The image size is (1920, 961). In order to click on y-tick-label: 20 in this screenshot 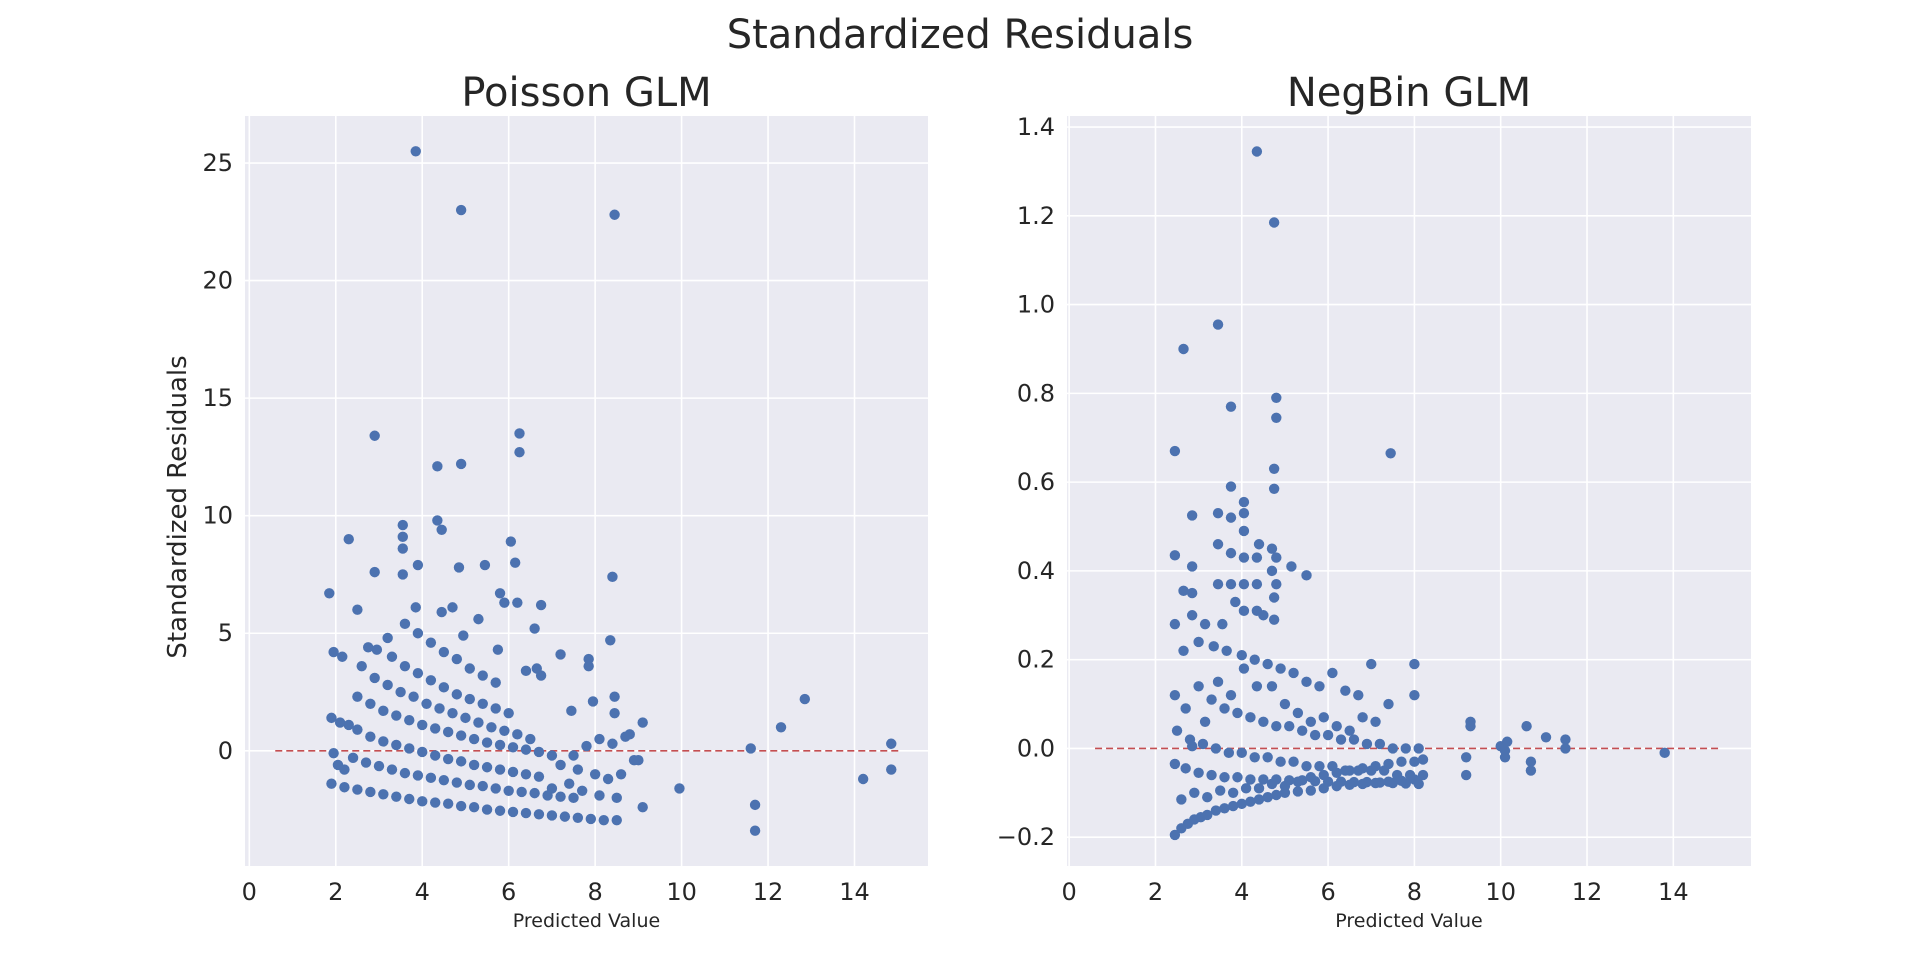, I will do `click(217, 281)`.